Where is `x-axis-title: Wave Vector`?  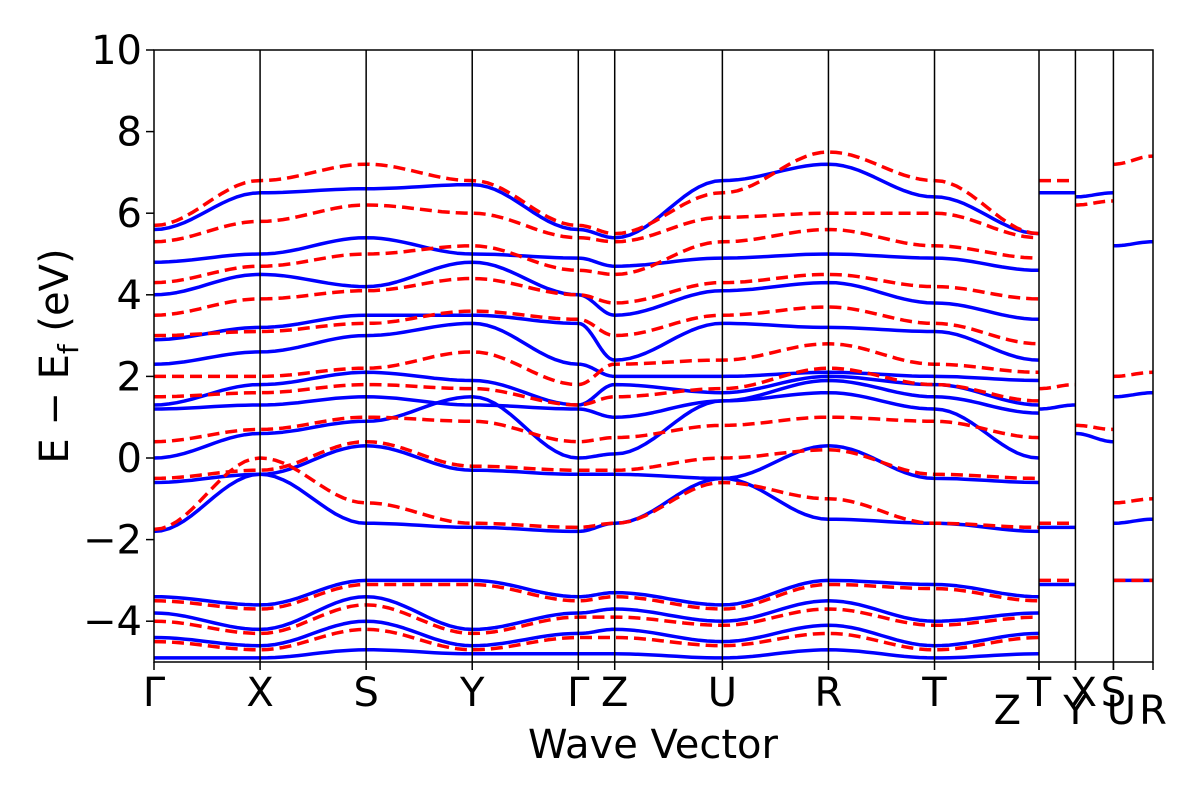
x-axis-title: Wave Vector is located at coordinates (653, 745).